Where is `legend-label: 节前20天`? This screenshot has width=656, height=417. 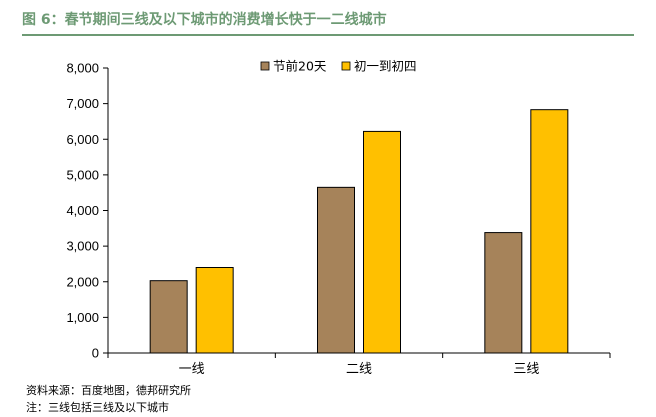
legend-label: 节前20天 is located at coordinates (300, 66).